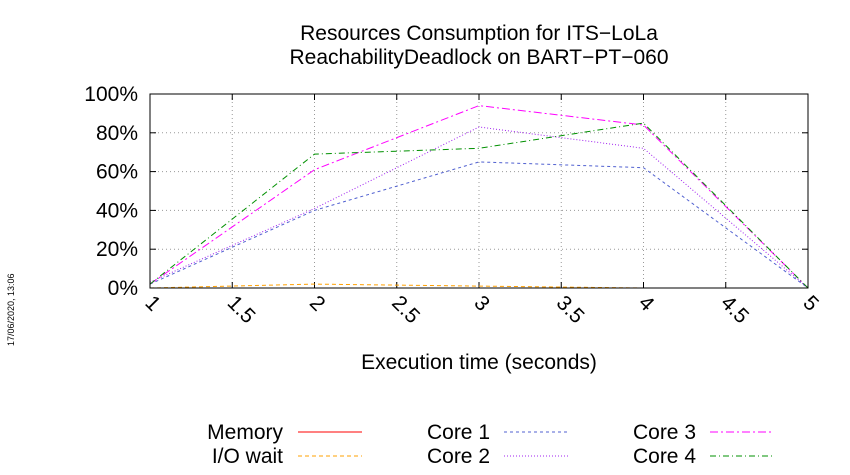  I want to click on timestamp: 17/06/2020, 13:06, so click(11, 309).